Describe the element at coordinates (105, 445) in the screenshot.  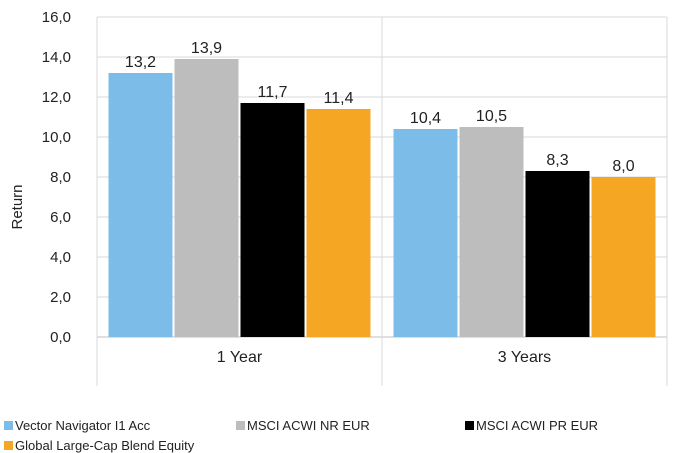
I see `legend-label: Global Large-Cap Blend Equity` at that location.